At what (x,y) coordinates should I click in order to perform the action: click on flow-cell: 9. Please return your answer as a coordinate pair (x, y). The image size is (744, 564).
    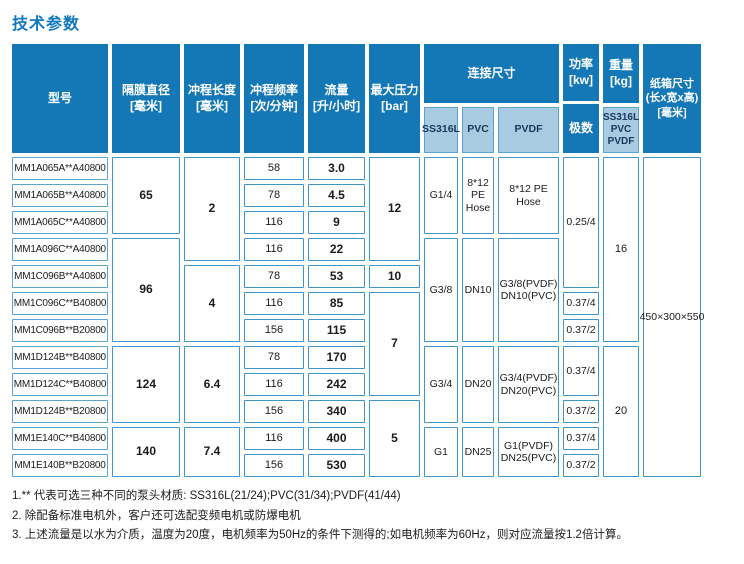
    Looking at the image, I should click on (336, 222).